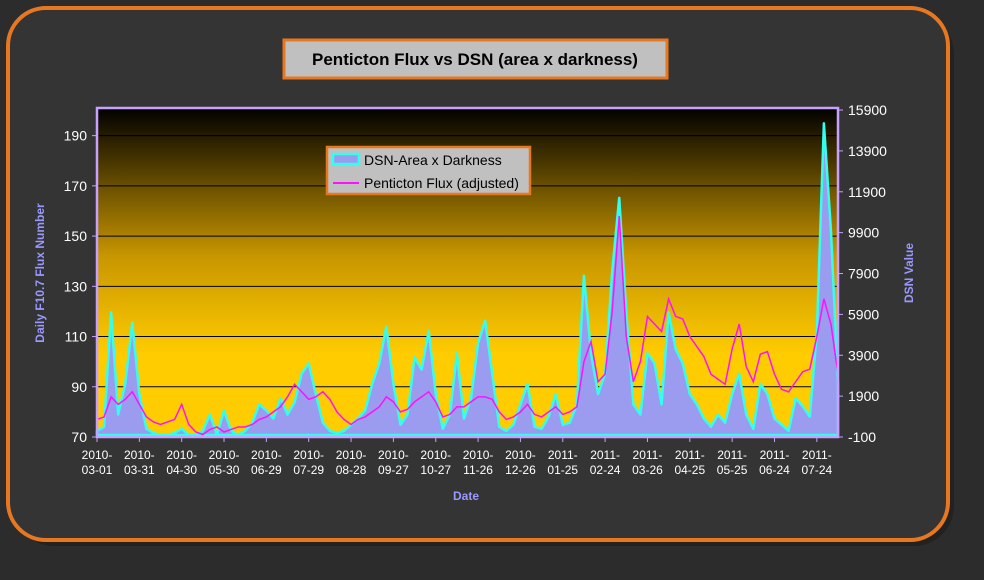 The width and height of the screenshot is (984, 580). Describe the element at coordinates (909, 273) in the screenshot. I see `y2-axis-label: DSN Value` at that location.